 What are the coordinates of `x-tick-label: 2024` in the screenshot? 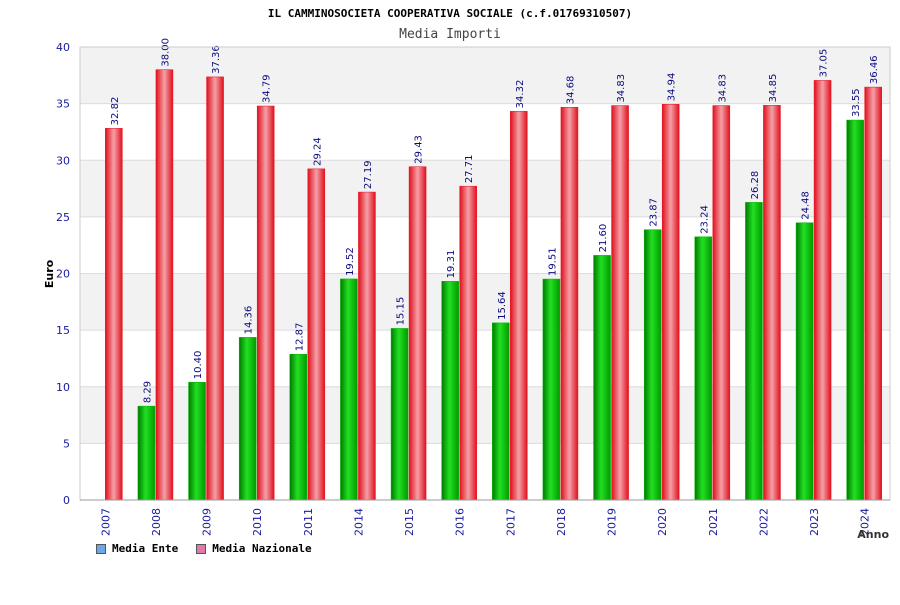 It's located at (865, 522).